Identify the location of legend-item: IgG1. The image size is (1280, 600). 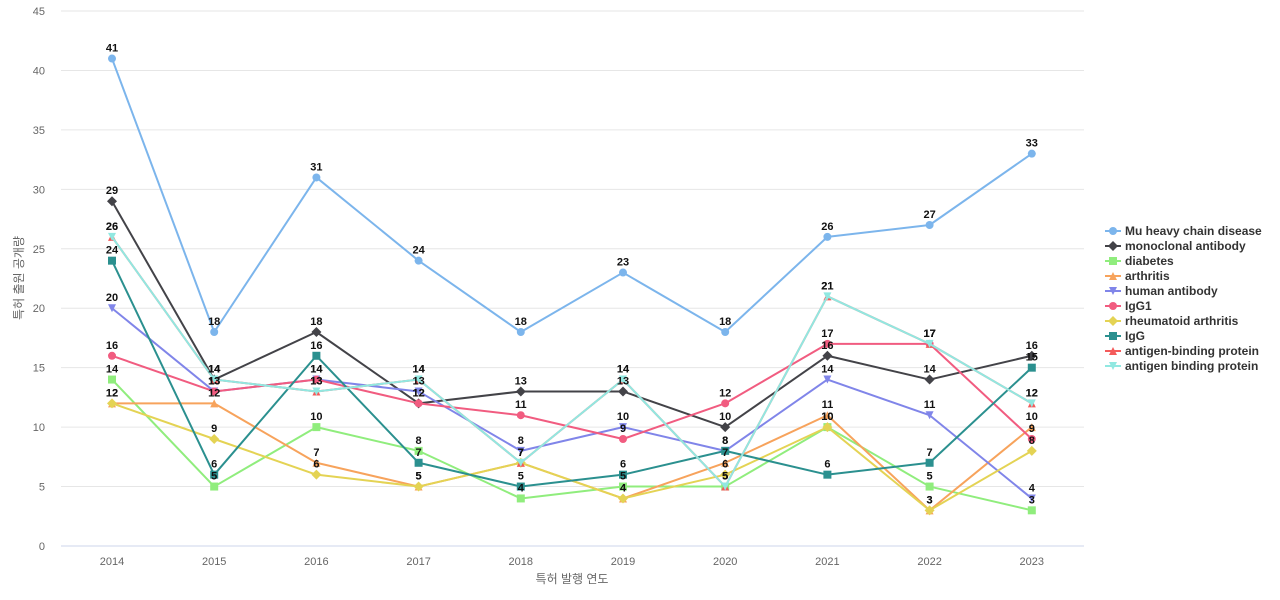
(1128, 306).